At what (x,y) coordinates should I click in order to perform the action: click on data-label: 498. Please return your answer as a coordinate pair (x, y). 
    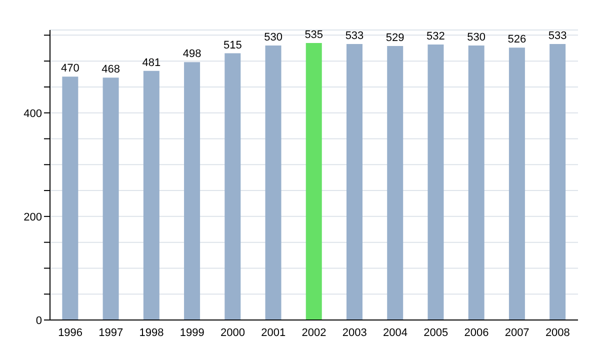
    Looking at the image, I should click on (192, 54).